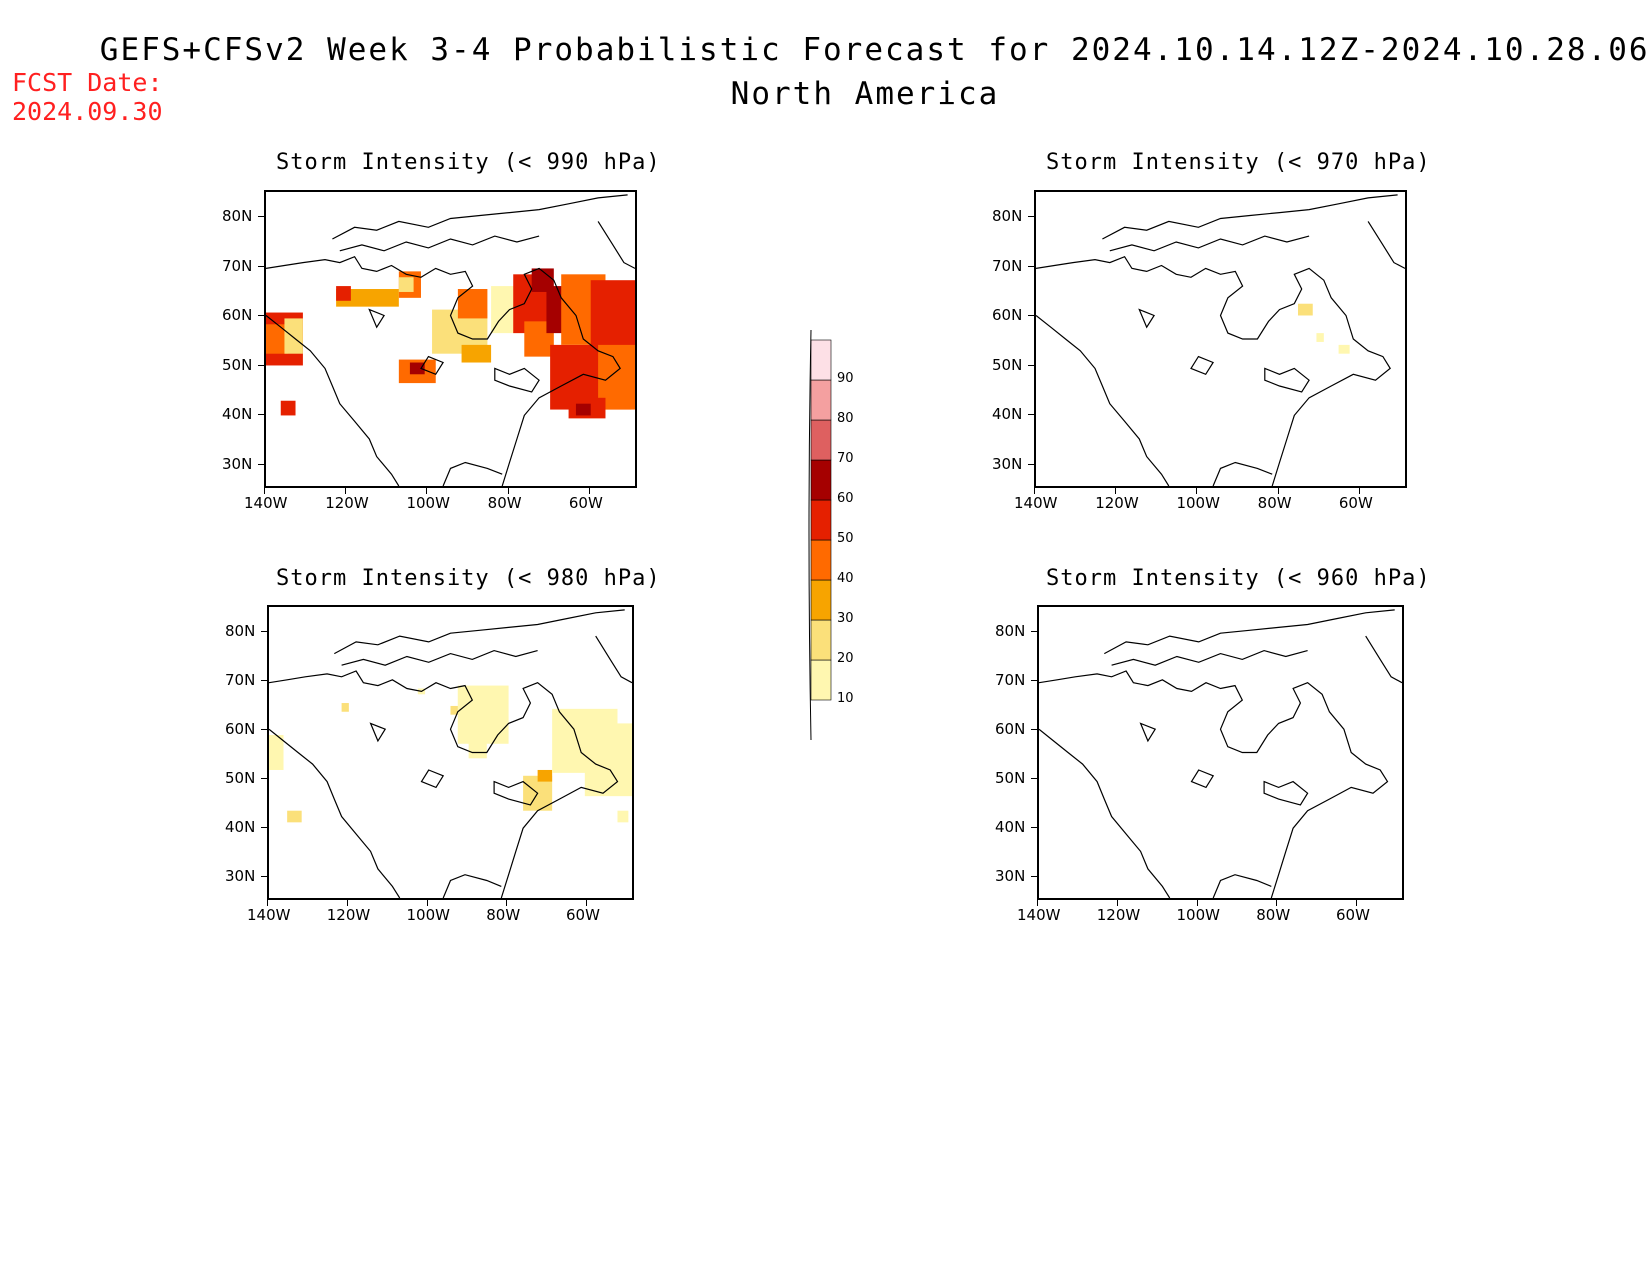 The image size is (1650, 1275). Describe the element at coordinates (845, 378) in the screenshot. I see `colorbar-label: 90` at that location.